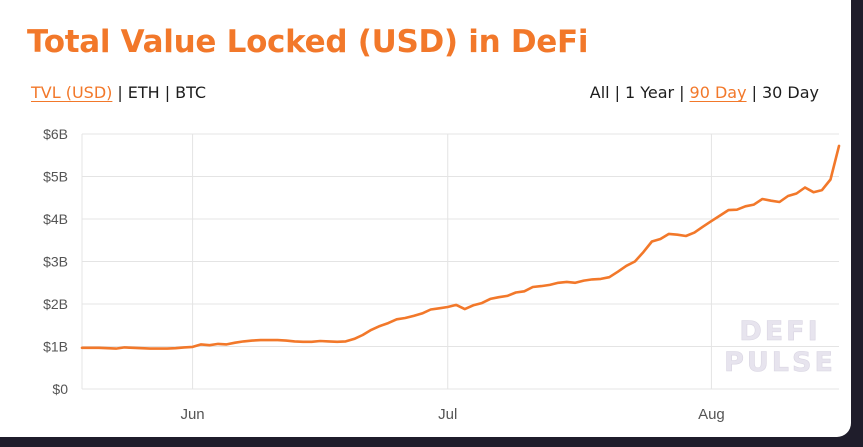  Describe the element at coordinates (55, 219) in the screenshot. I see `y-tick-label: $4B` at that location.